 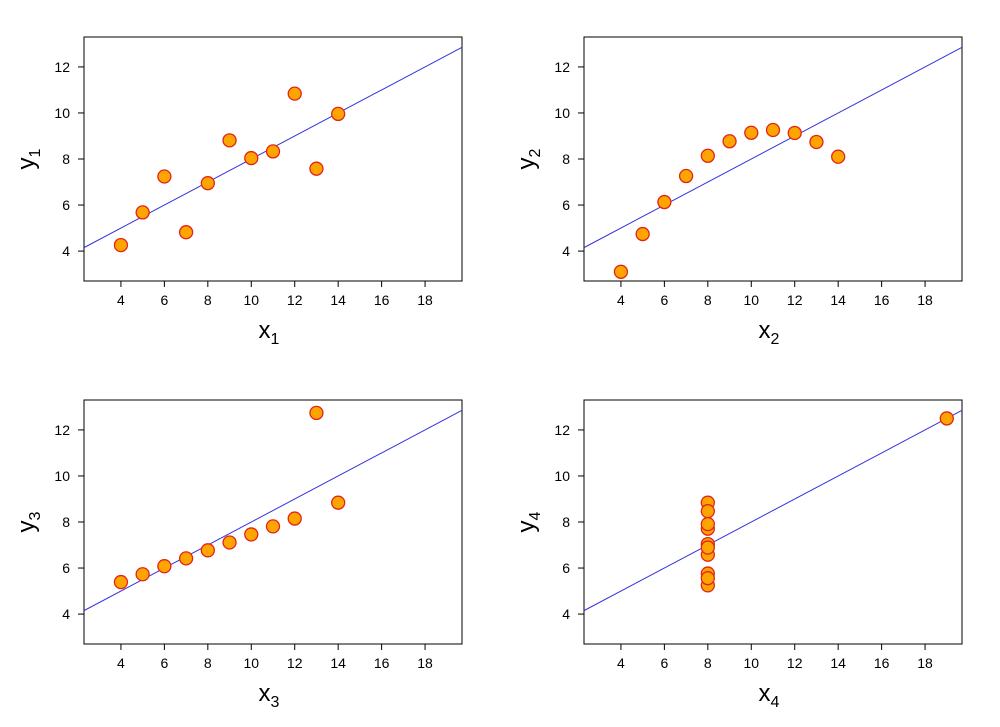 What do you see at coordinates (269, 332) in the screenshot?
I see `x-axis-label: x1` at bounding box center [269, 332].